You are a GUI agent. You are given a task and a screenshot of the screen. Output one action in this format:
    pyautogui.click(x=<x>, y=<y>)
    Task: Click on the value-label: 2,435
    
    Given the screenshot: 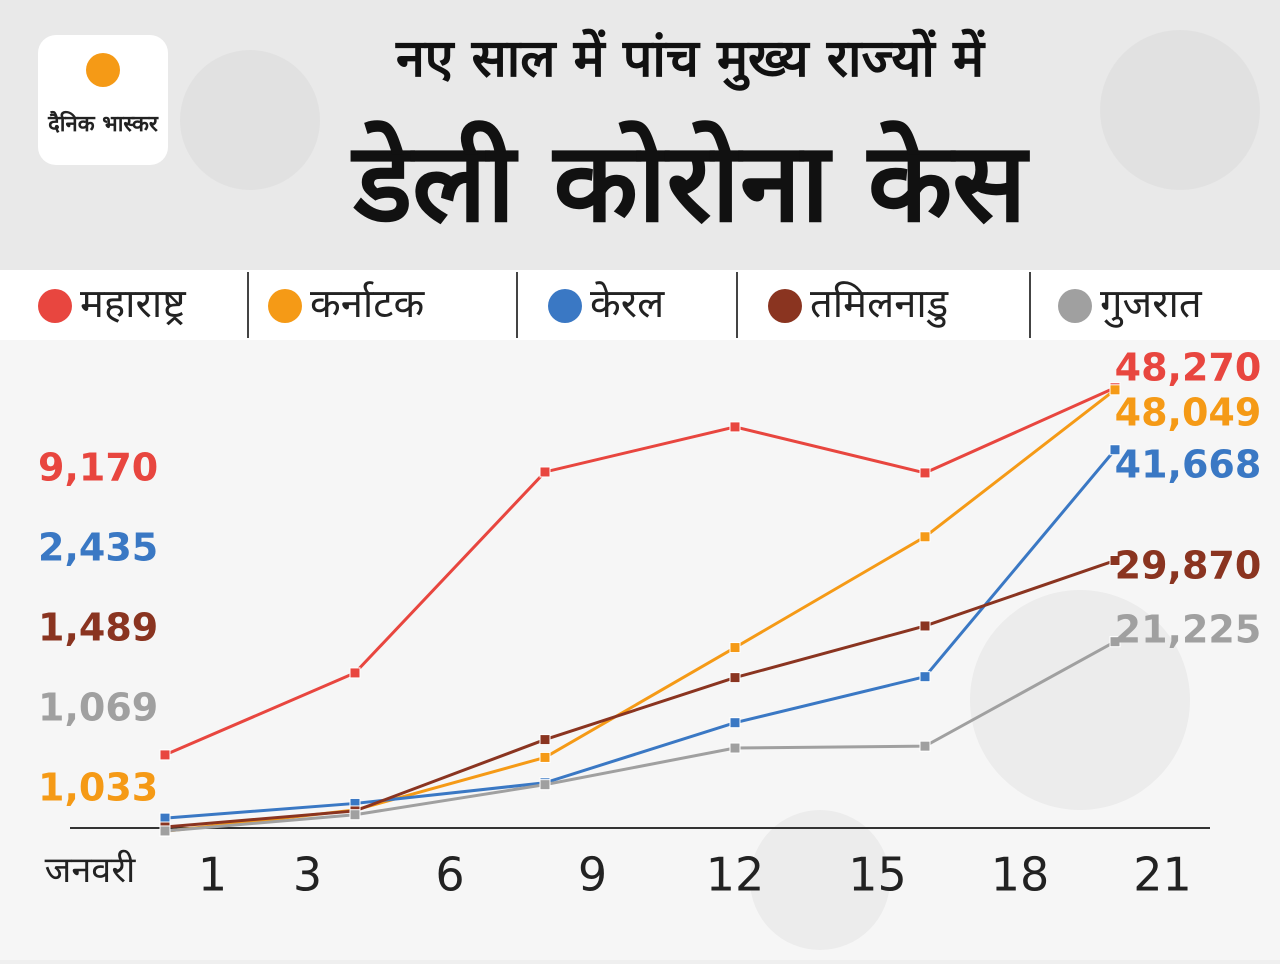 What is the action you would take?
    pyautogui.click(x=98, y=548)
    